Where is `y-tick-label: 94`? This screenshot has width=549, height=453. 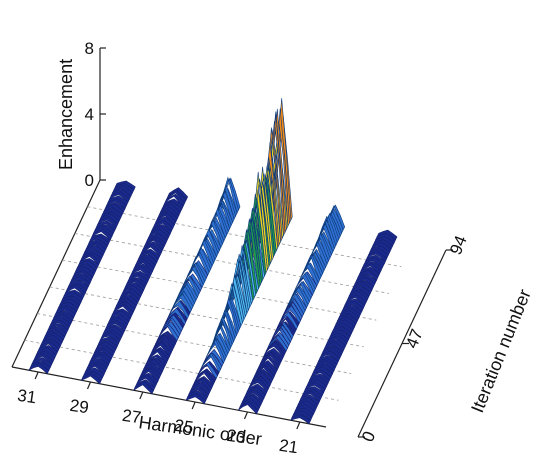
y-tick-label: 94 is located at coordinates (458, 245).